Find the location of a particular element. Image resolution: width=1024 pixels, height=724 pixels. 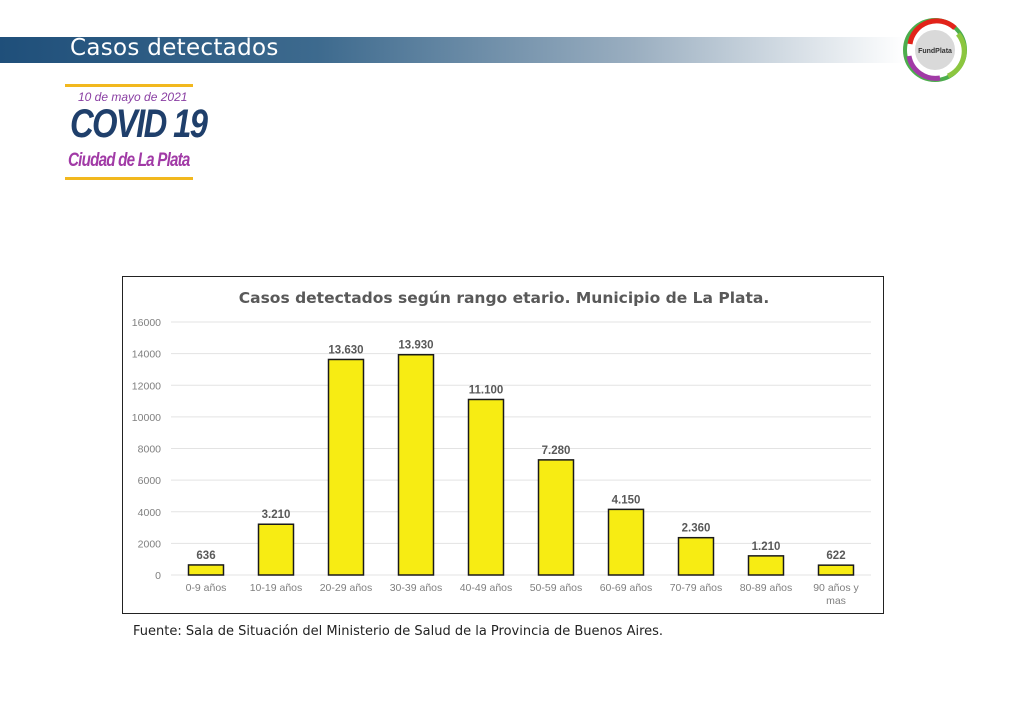

data-label: 13.630 is located at coordinates (345, 350).